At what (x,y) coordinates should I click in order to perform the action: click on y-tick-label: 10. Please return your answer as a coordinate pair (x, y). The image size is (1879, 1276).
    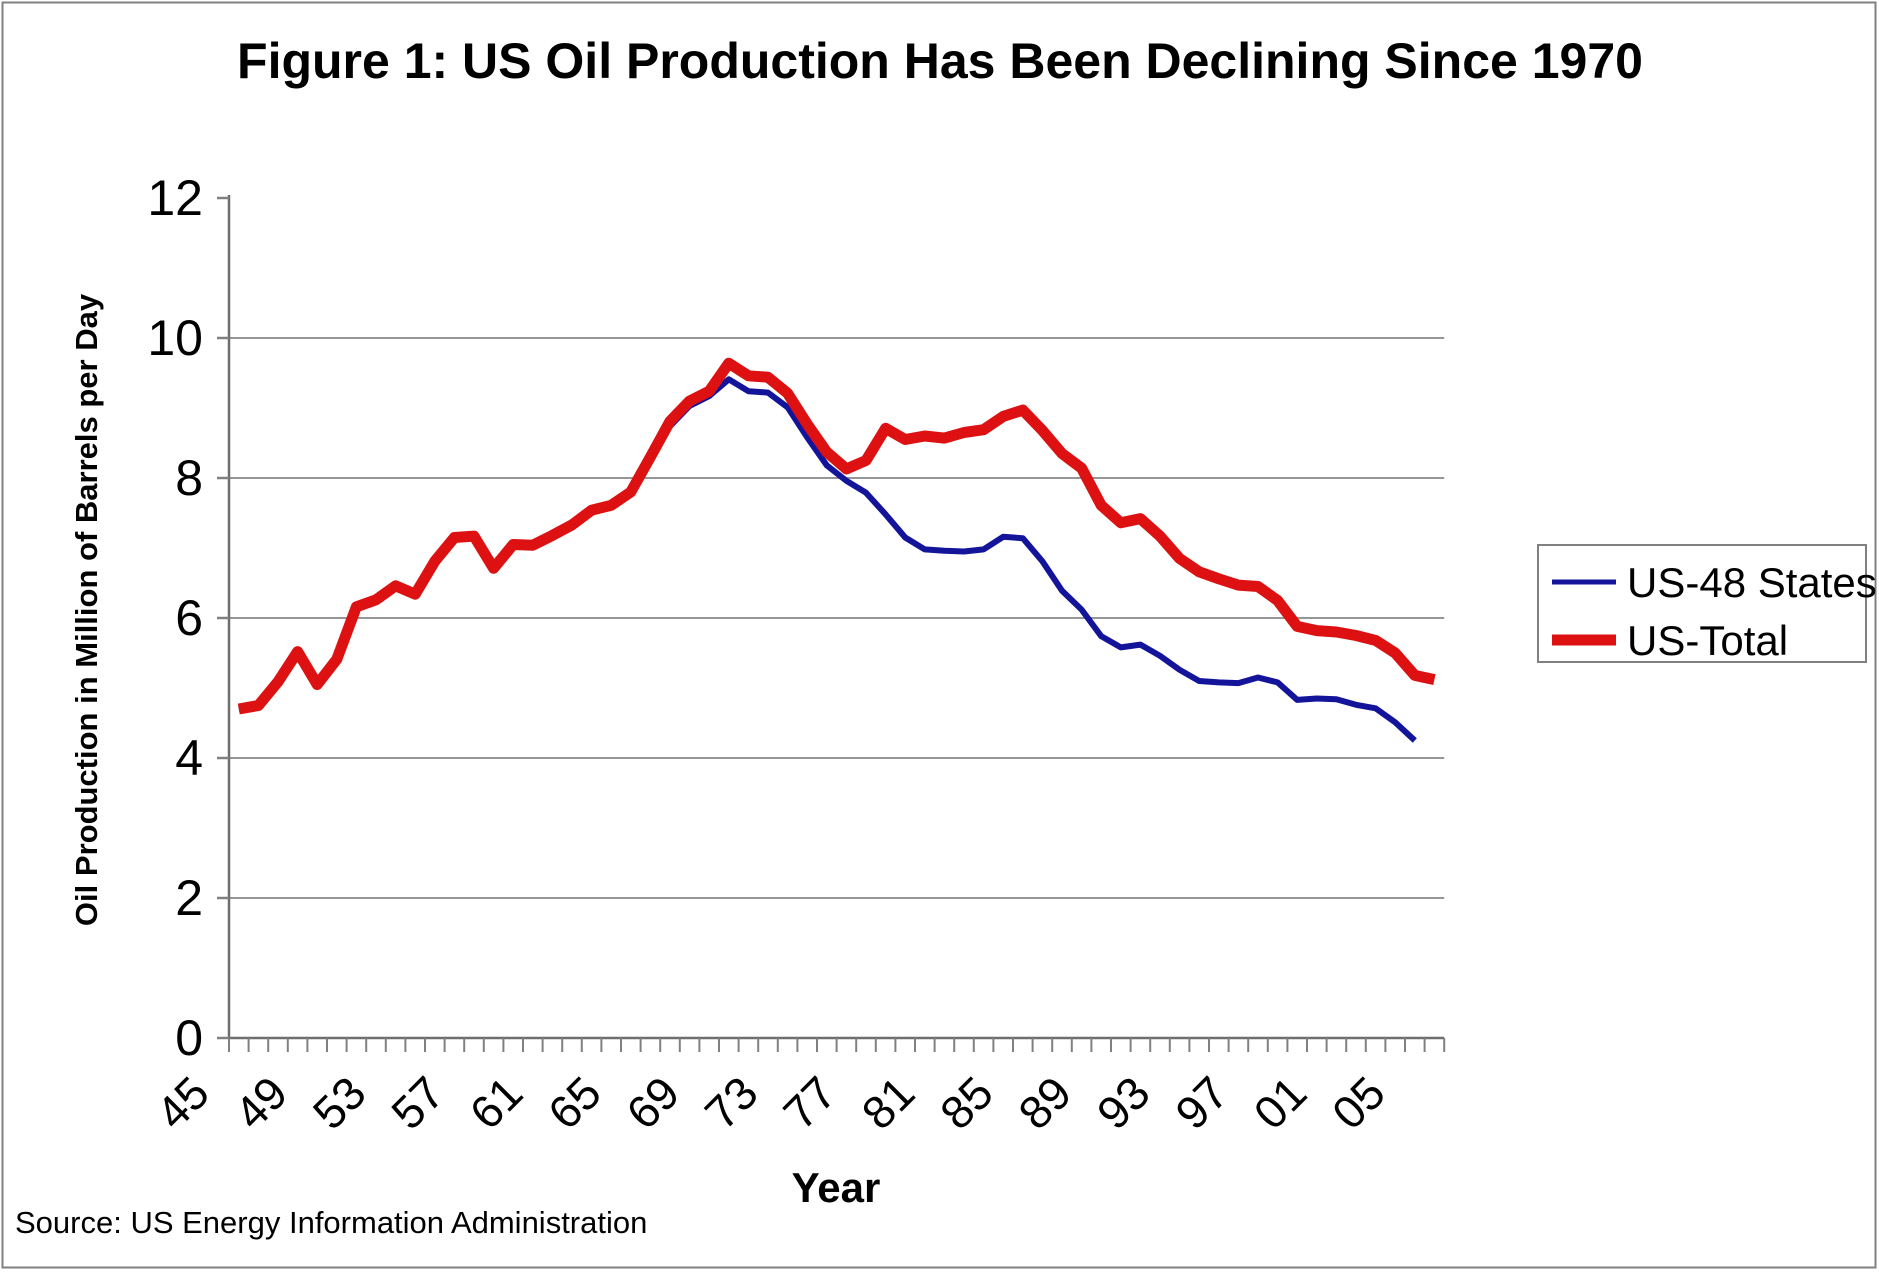
    Looking at the image, I should click on (175, 338).